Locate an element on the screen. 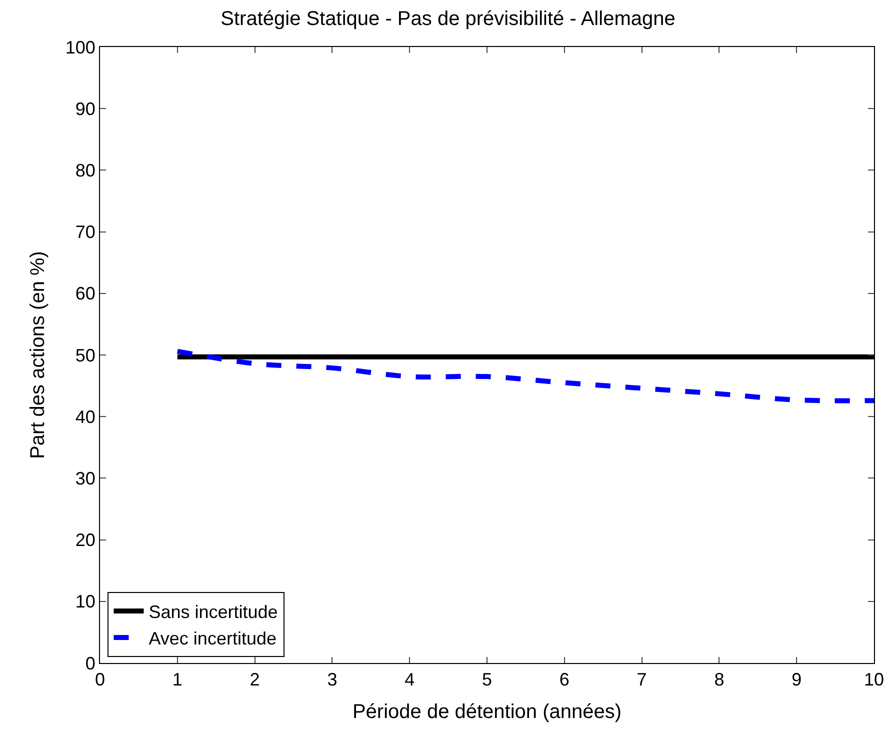 Image resolution: width=896 pixels, height=736 pixels. x-tick-label: 7 is located at coordinates (641, 680).